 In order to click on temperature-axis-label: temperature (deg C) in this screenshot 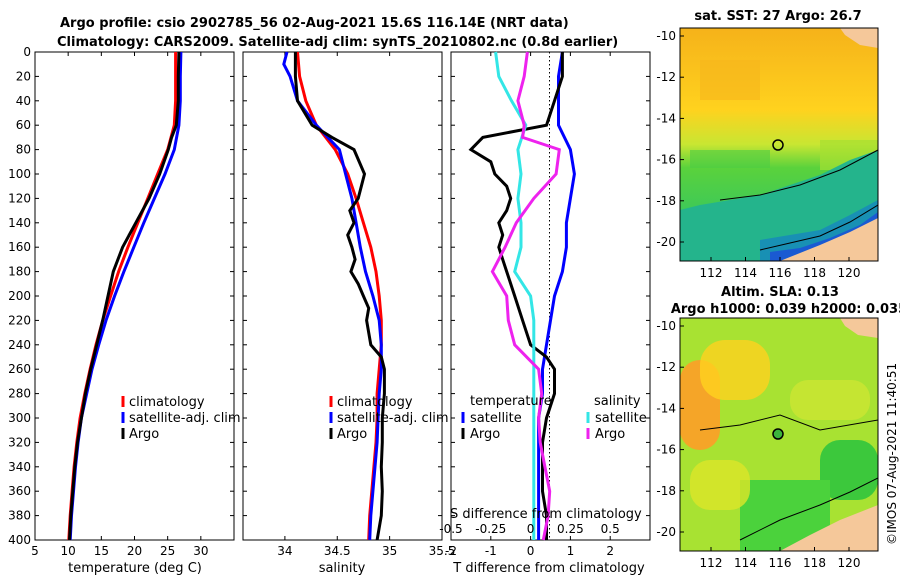, I will do `click(135, 568)`.